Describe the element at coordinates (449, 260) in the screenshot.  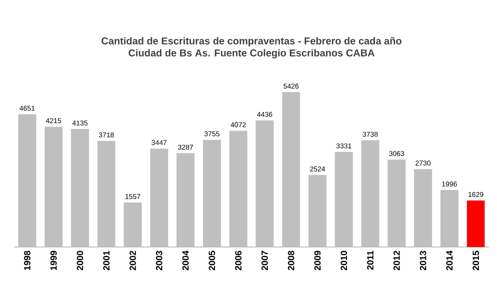
I see `x-tick-label: 2014` at that location.